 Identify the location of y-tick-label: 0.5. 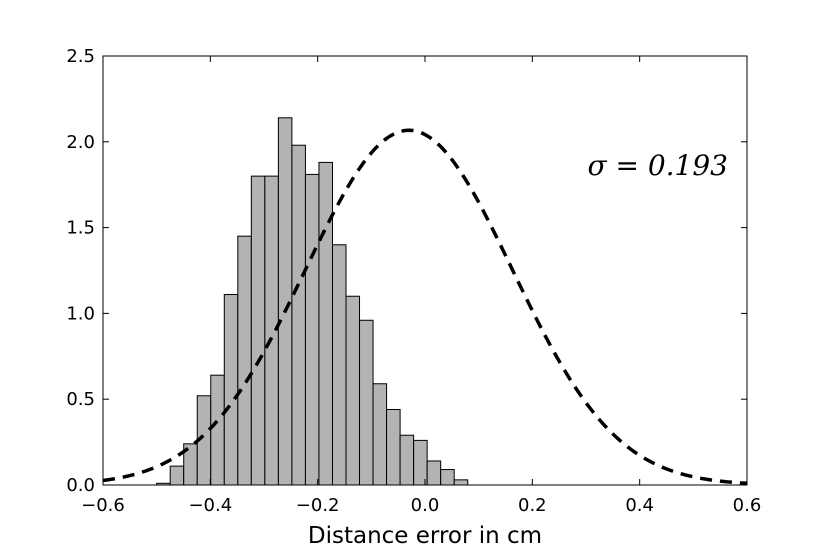
(80, 399).